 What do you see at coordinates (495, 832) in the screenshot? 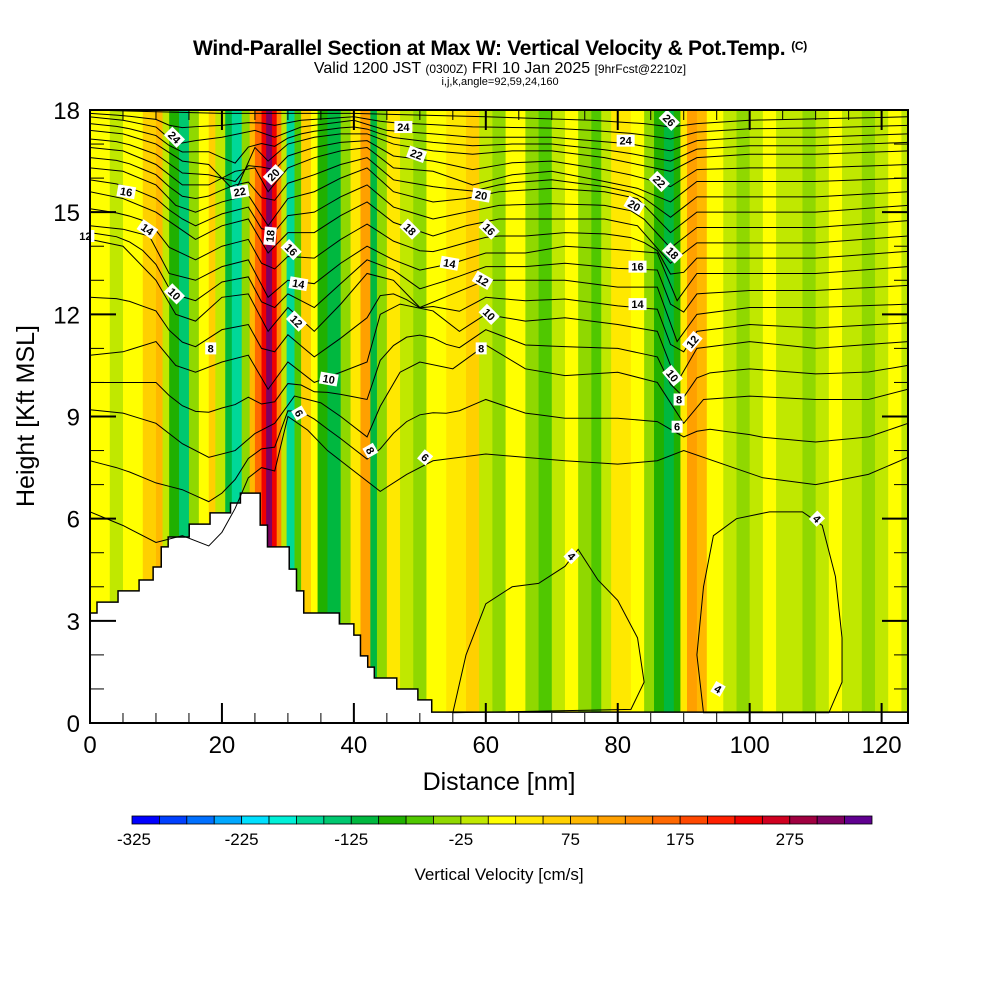
I see `colorbar: -325 -225 -125 -25 75 175 275` at bounding box center [495, 832].